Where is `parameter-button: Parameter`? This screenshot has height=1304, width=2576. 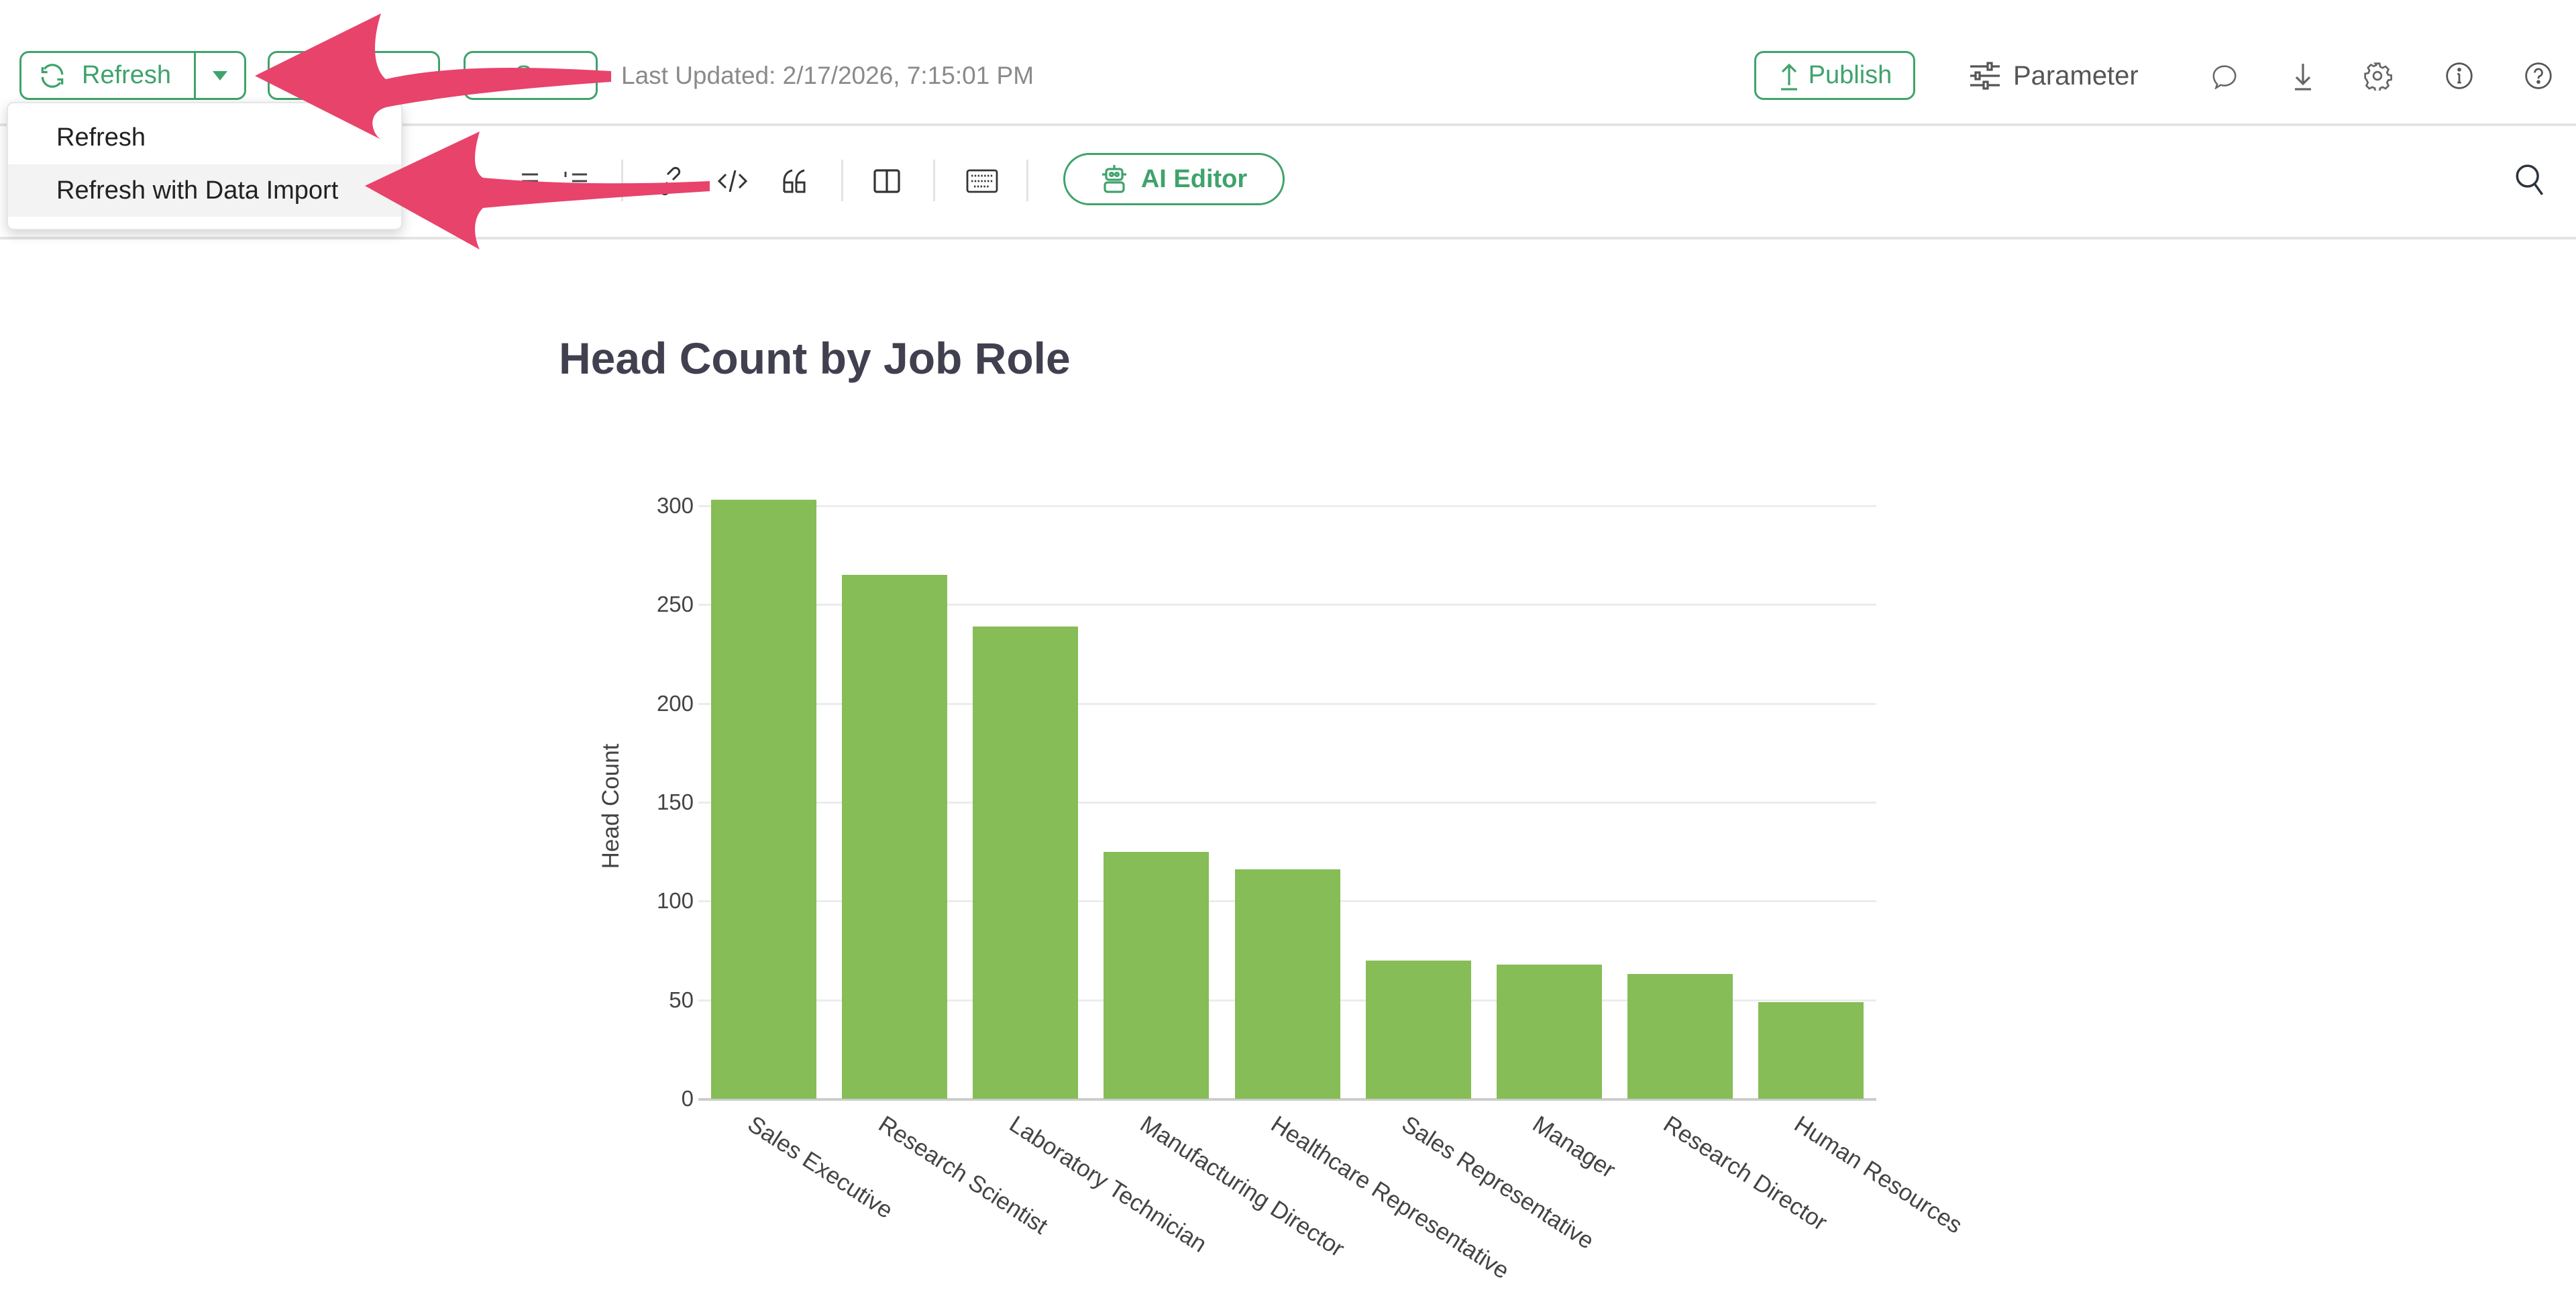
parameter-button: Parameter is located at coordinates (2054, 76).